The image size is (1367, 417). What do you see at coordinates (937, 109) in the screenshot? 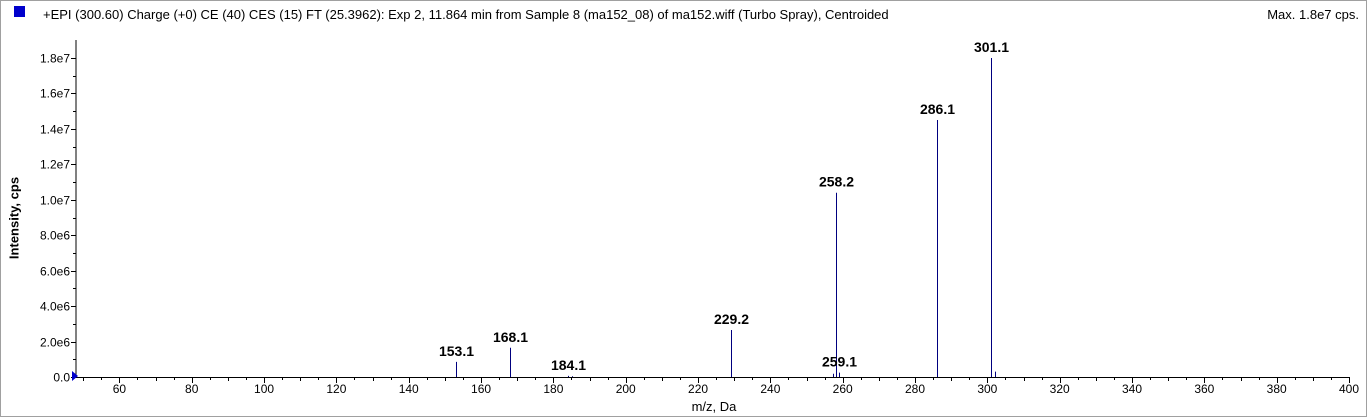
I see `peak-label: 286.1` at bounding box center [937, 109].